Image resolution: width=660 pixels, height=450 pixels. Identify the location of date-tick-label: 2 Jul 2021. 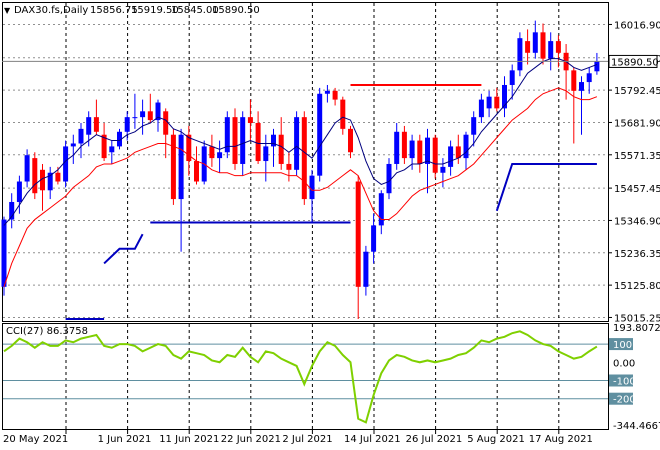
(307, 439).